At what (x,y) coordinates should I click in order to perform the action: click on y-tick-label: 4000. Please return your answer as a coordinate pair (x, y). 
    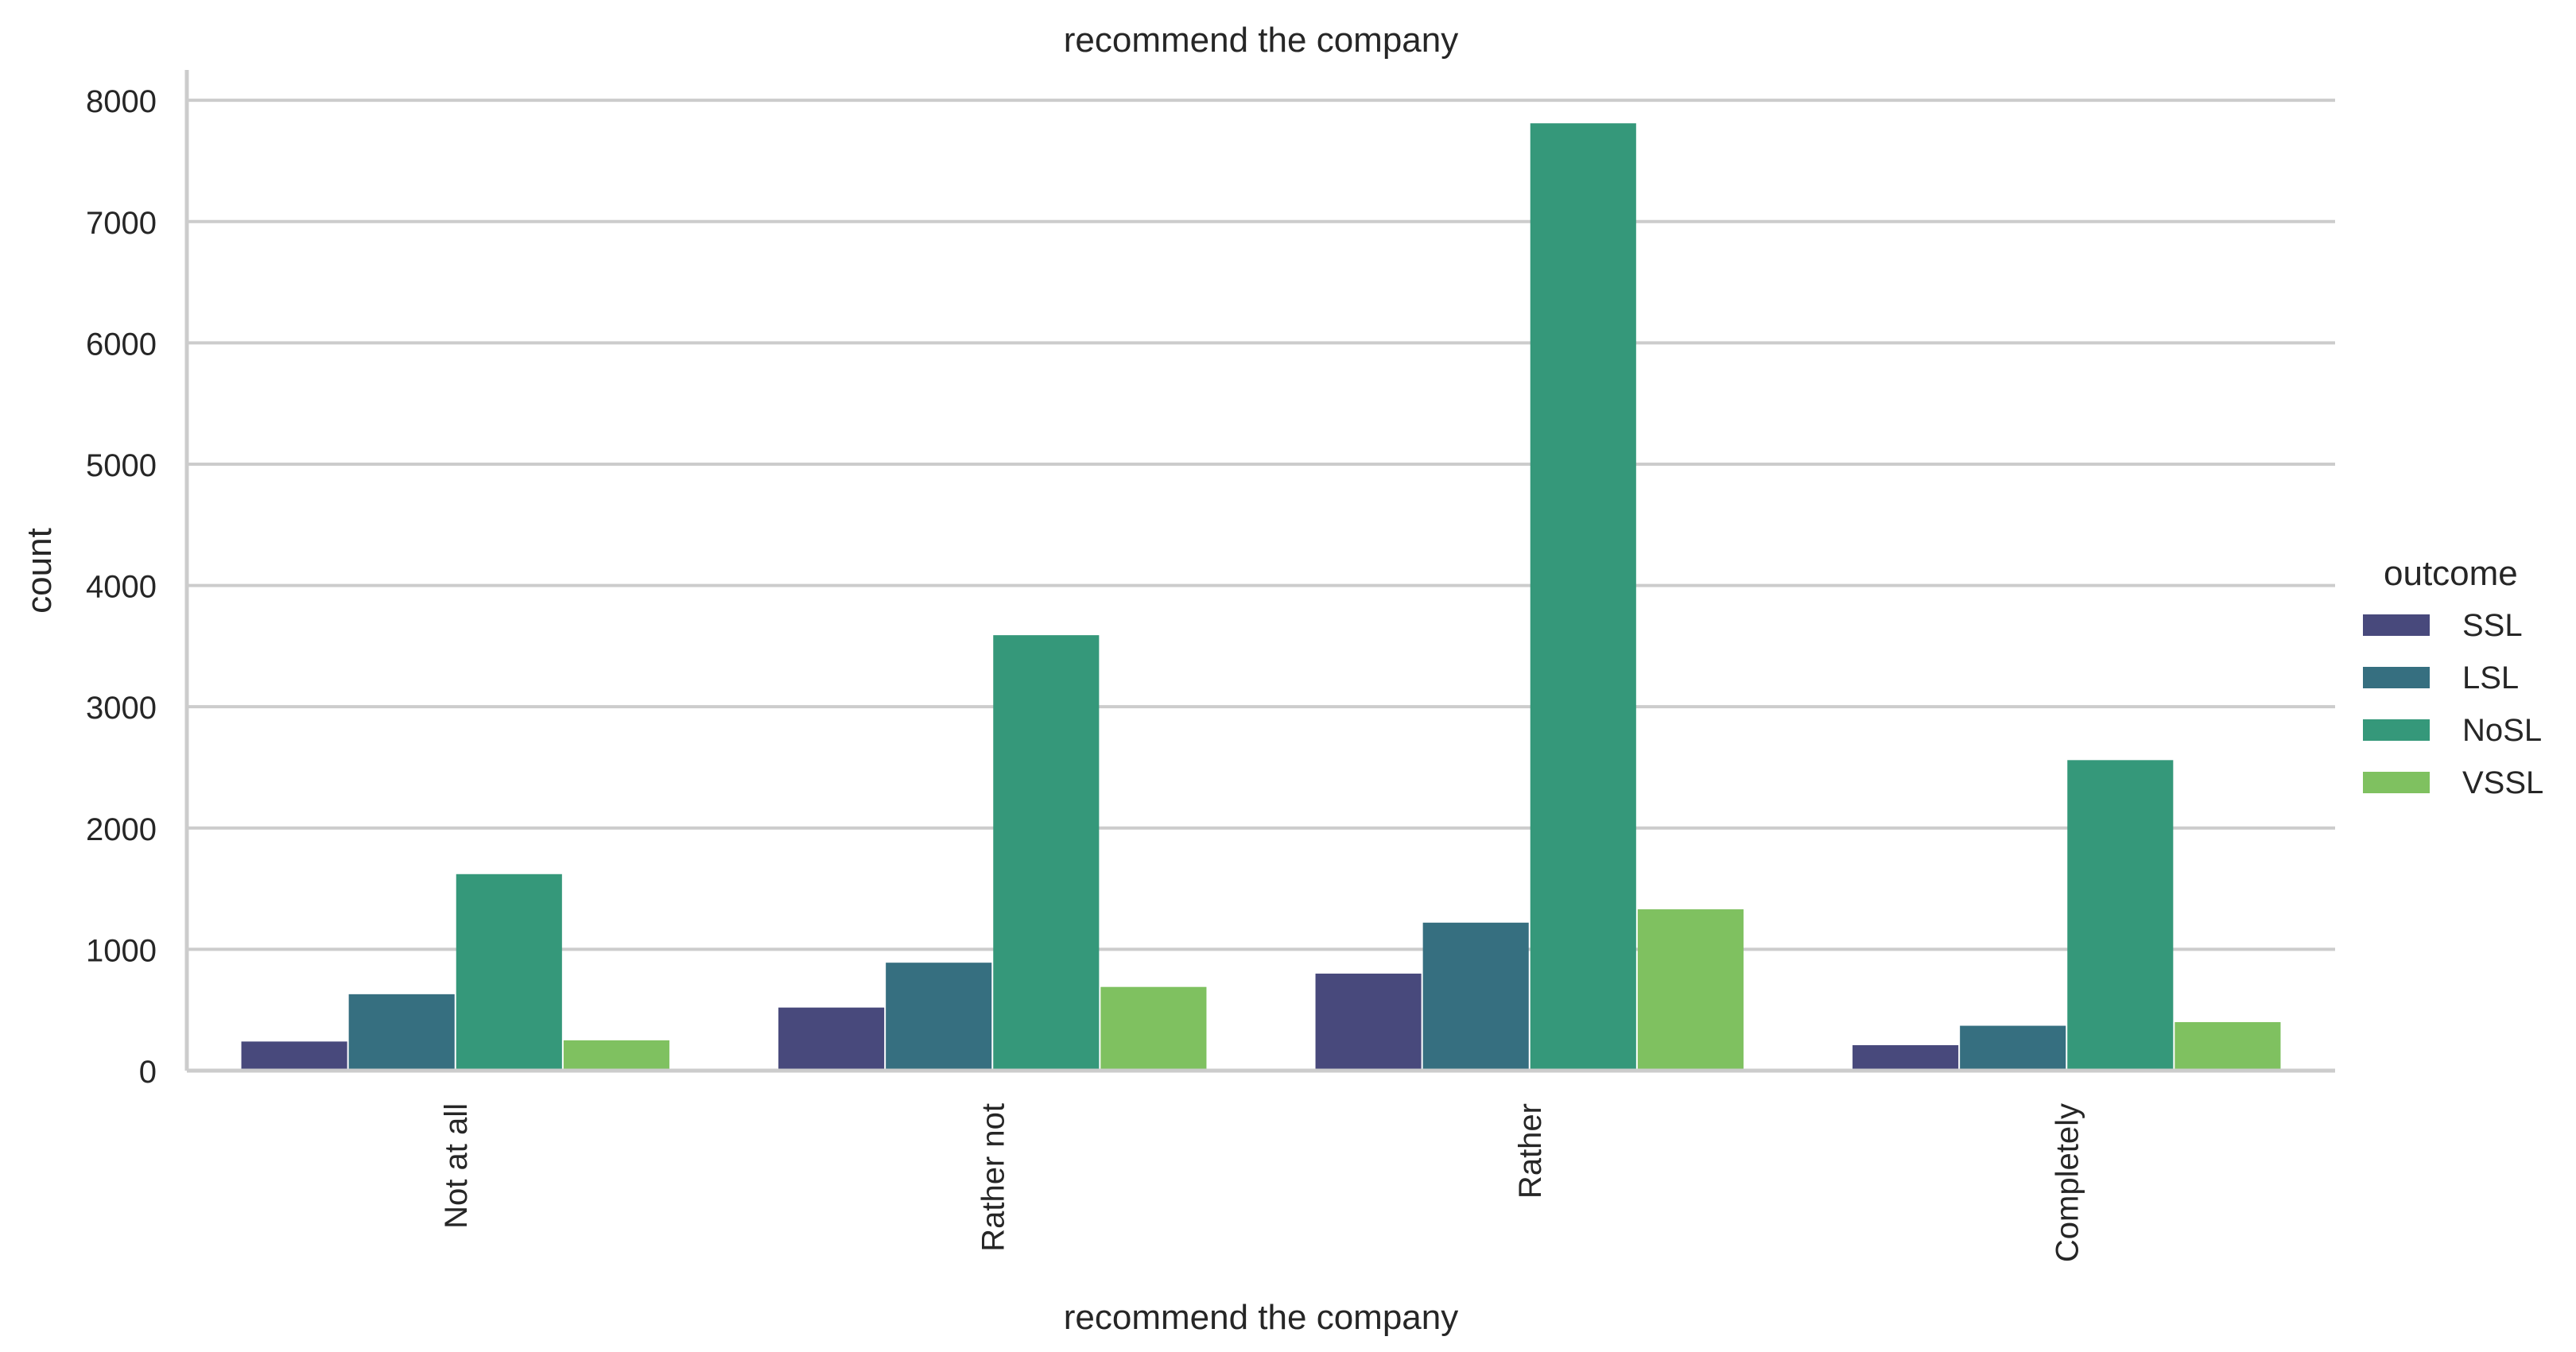
    Looking at the image, I should click on (121, 587).